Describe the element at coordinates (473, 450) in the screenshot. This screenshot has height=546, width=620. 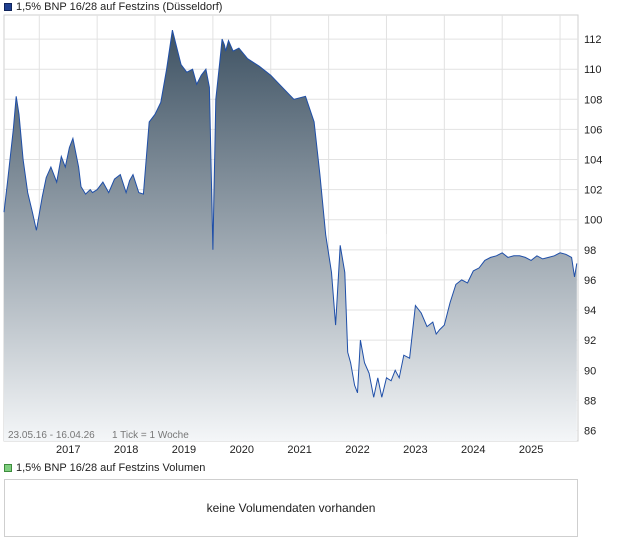
I see `x-tick-label: 2024` at that location.